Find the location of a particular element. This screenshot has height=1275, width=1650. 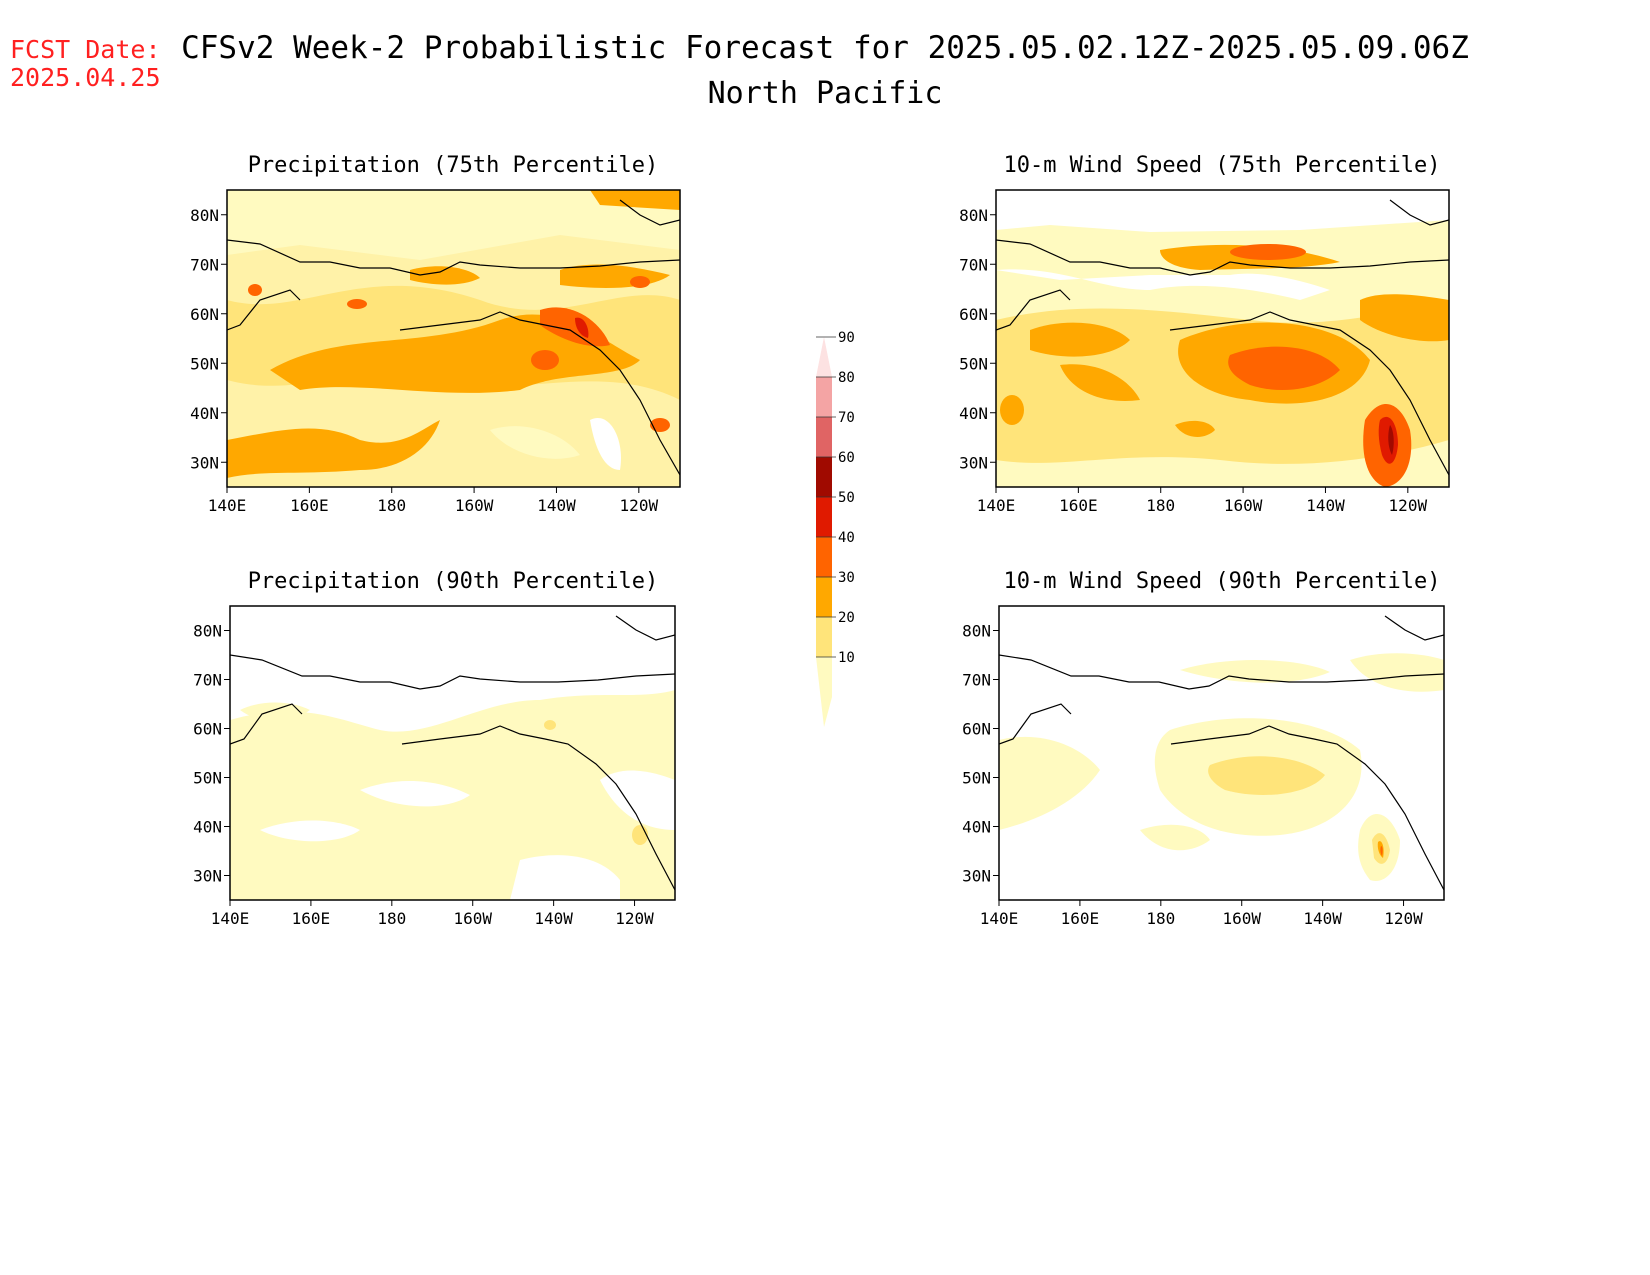

colorbar-tick-label: 70 is located at coordinates (846, 418).